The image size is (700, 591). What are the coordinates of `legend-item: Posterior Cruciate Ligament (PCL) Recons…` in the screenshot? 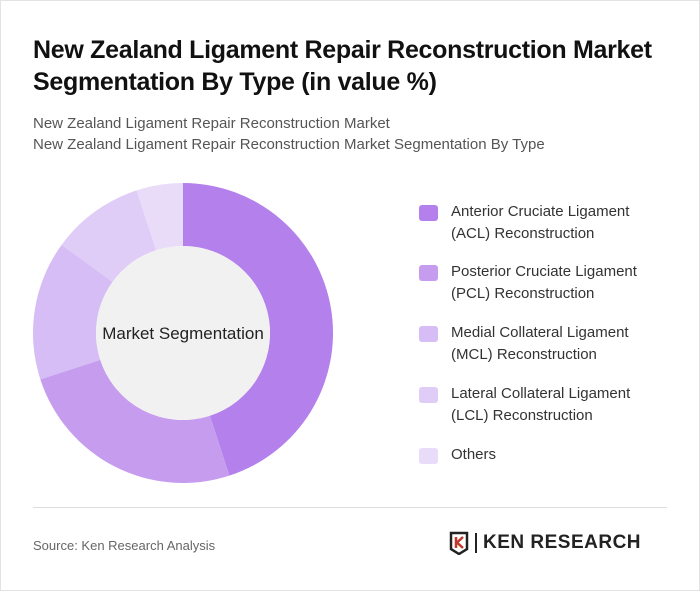 It's located at (545, 283).